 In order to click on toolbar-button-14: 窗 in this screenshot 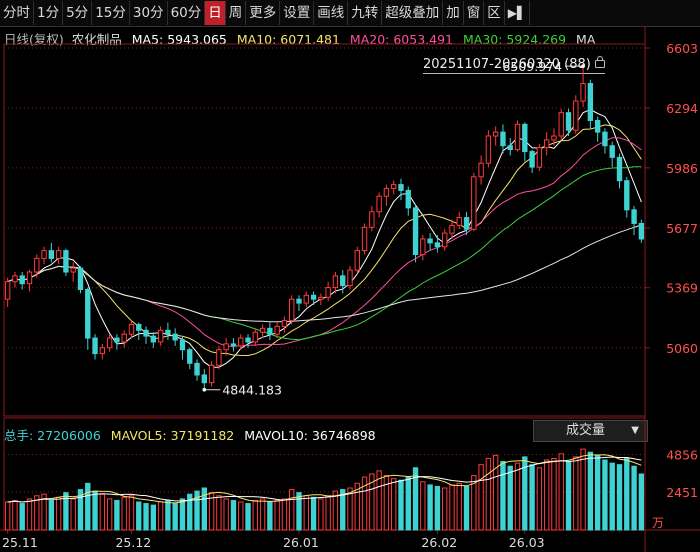, I will do `click(474, 13)`.